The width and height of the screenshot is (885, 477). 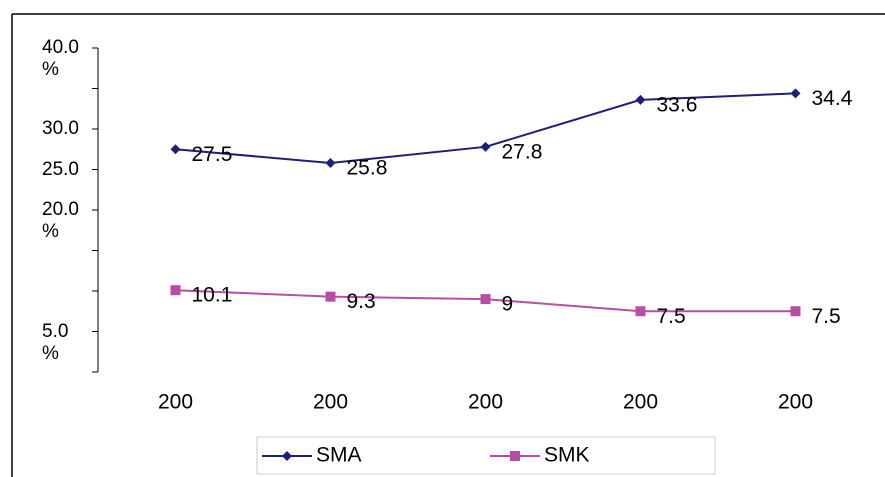 I want to click on series-line, so click(x=485, y=128).